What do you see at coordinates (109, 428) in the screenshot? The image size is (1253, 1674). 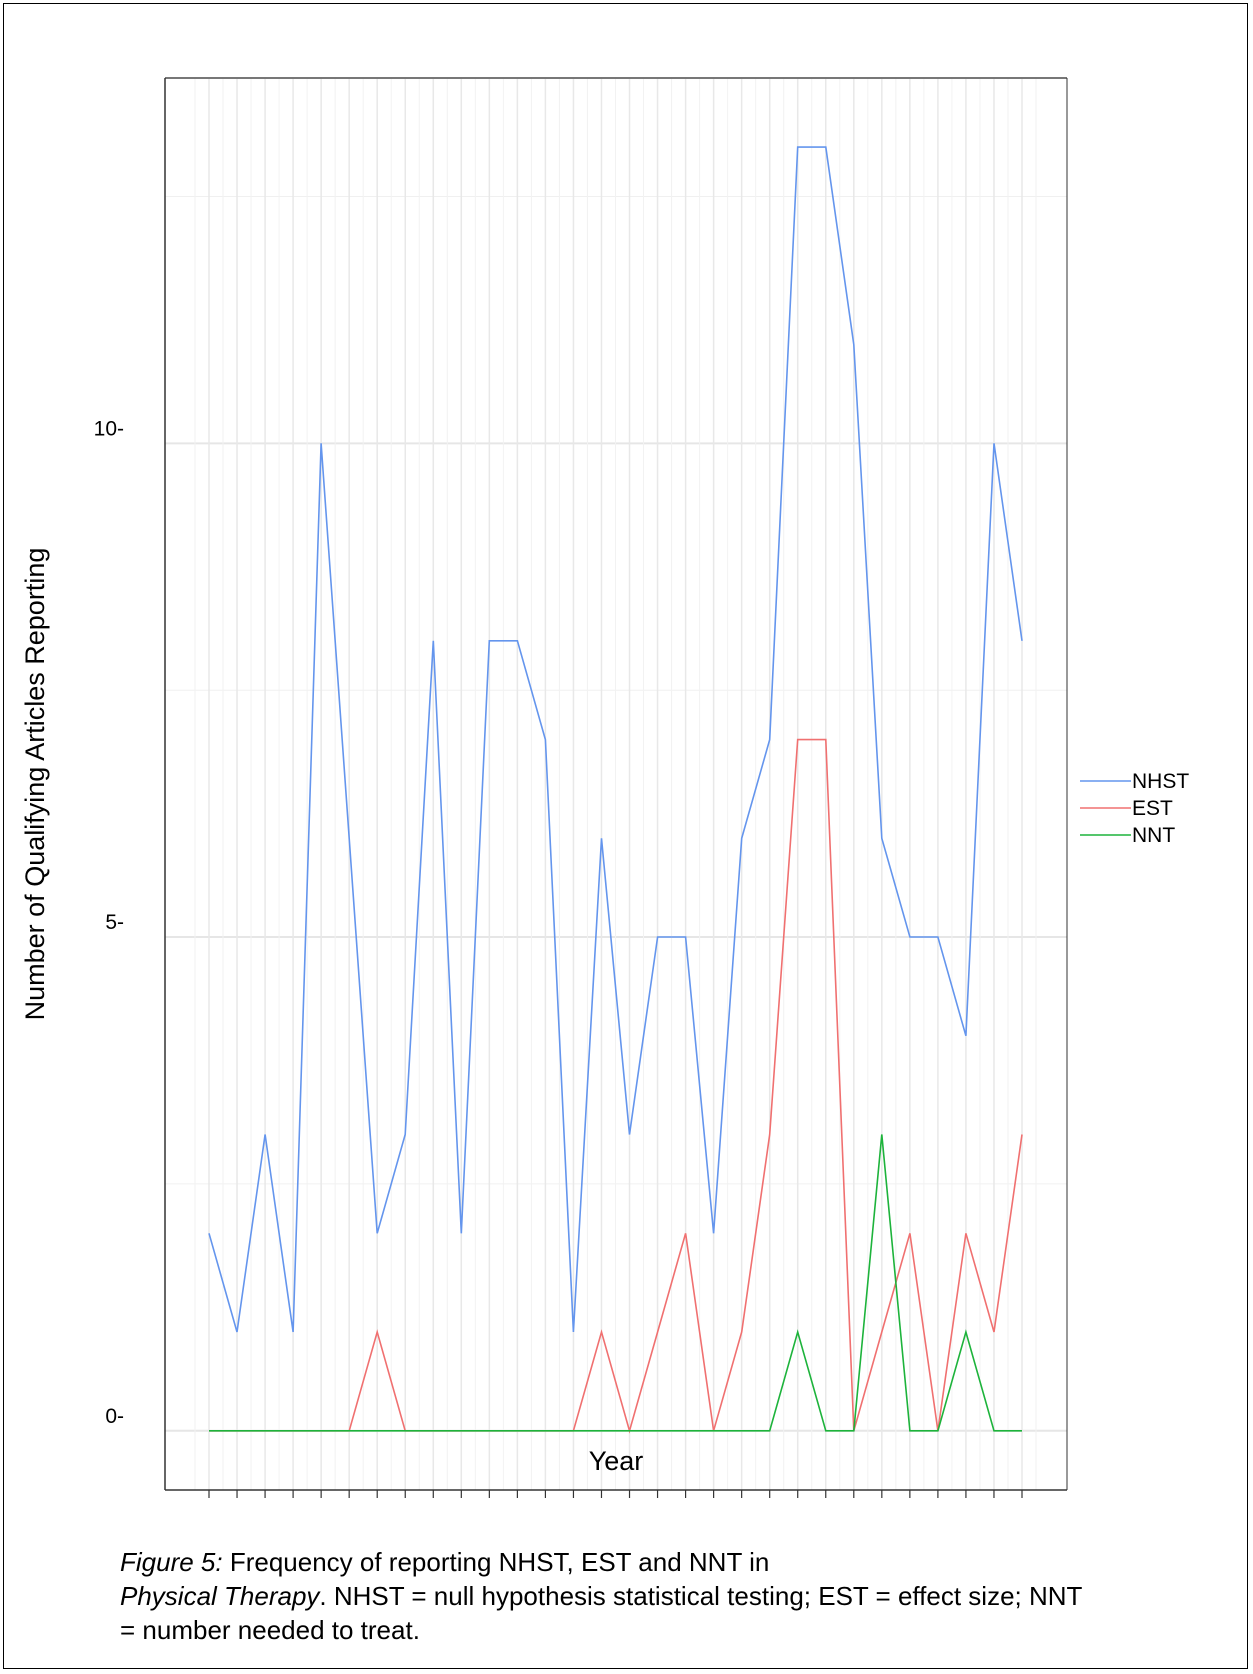 I see `y-tick-label: 10-` at bounding box center [109, 428].